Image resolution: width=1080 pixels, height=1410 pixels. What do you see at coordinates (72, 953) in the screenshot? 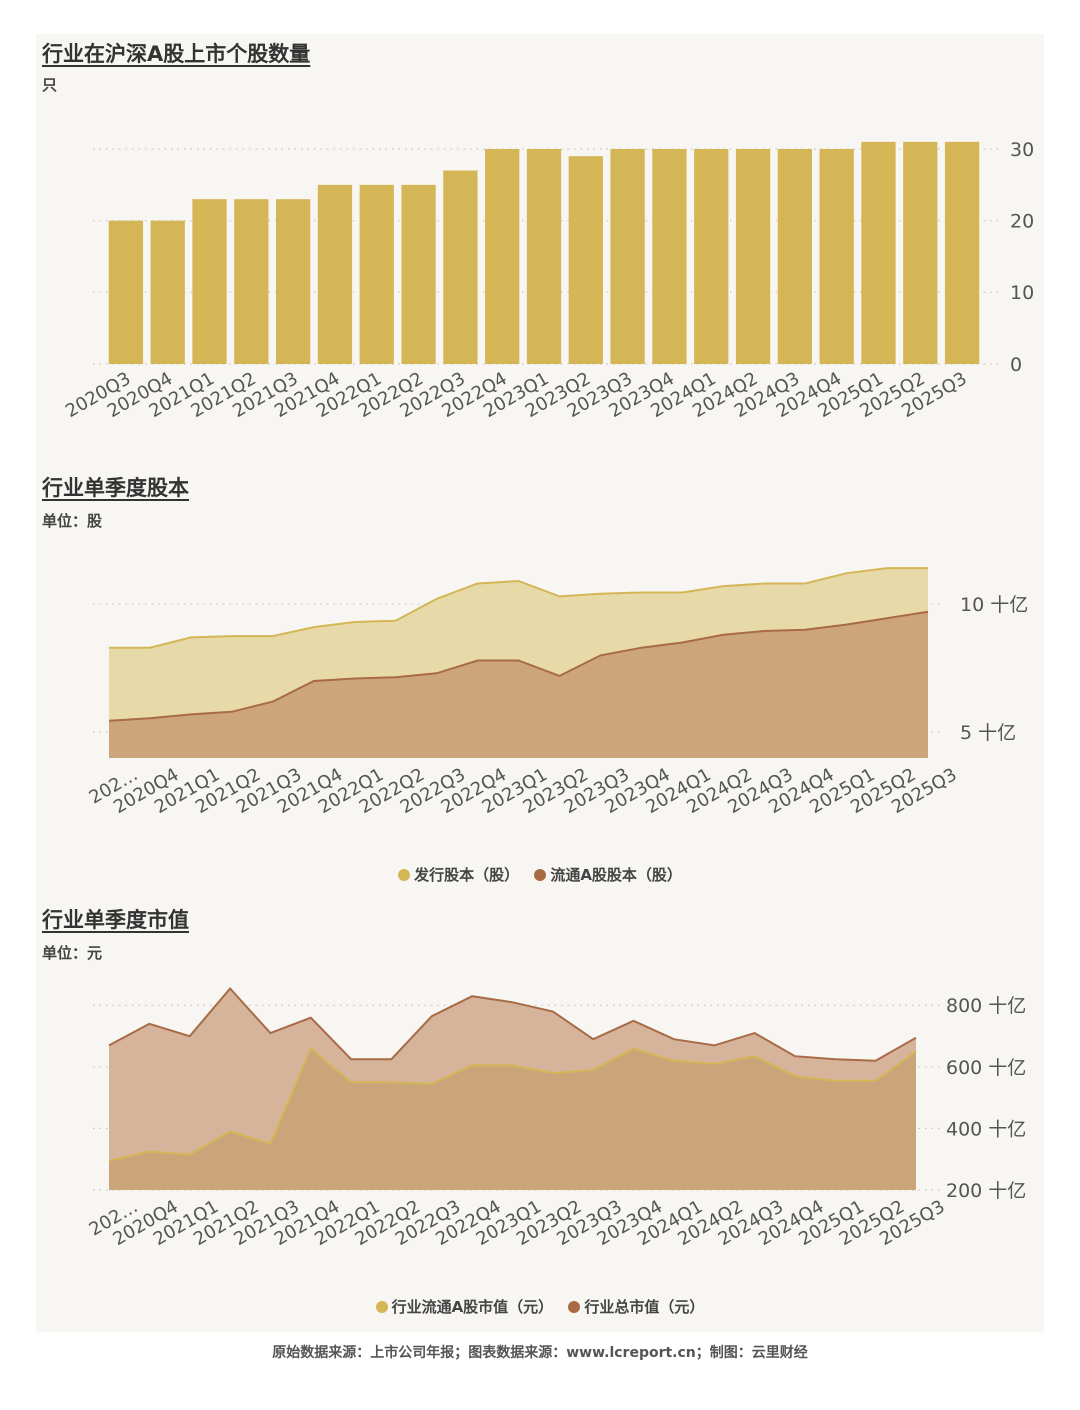
I see `chart3-unit: 单位：元` at bounding box center [72, 953].